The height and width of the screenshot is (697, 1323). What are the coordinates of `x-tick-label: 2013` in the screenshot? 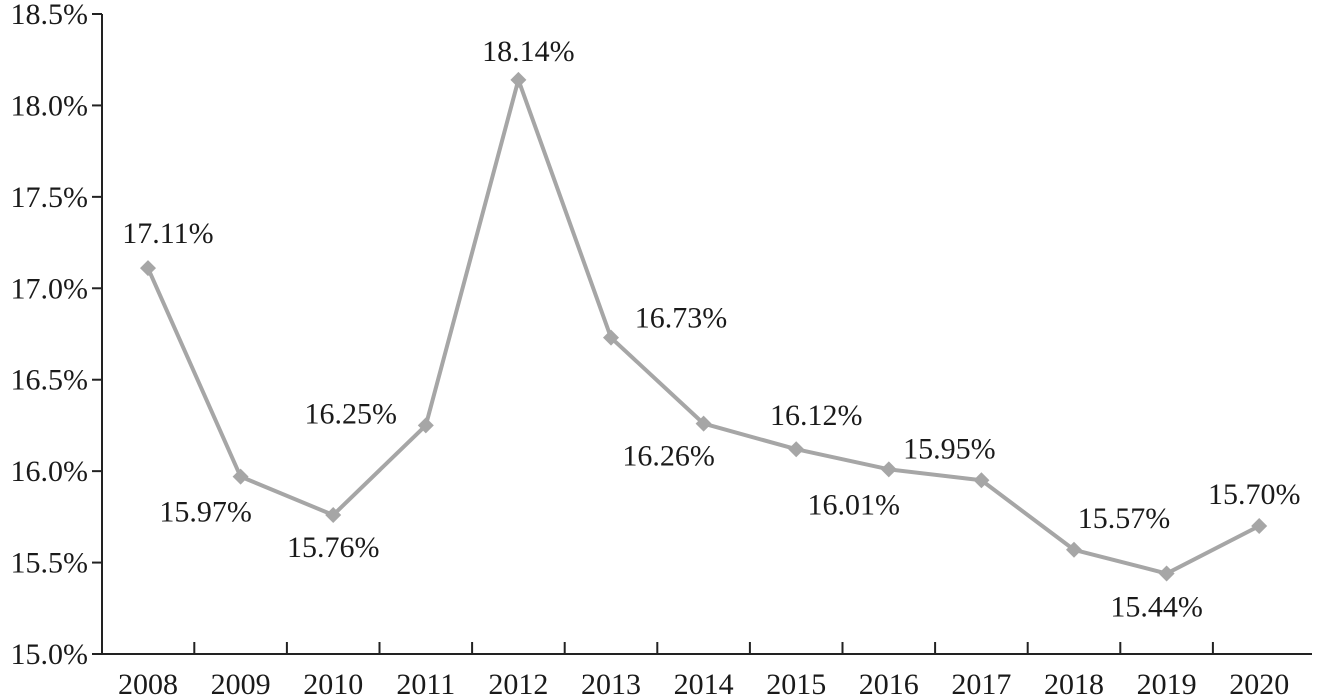 It's located at (611, 682).